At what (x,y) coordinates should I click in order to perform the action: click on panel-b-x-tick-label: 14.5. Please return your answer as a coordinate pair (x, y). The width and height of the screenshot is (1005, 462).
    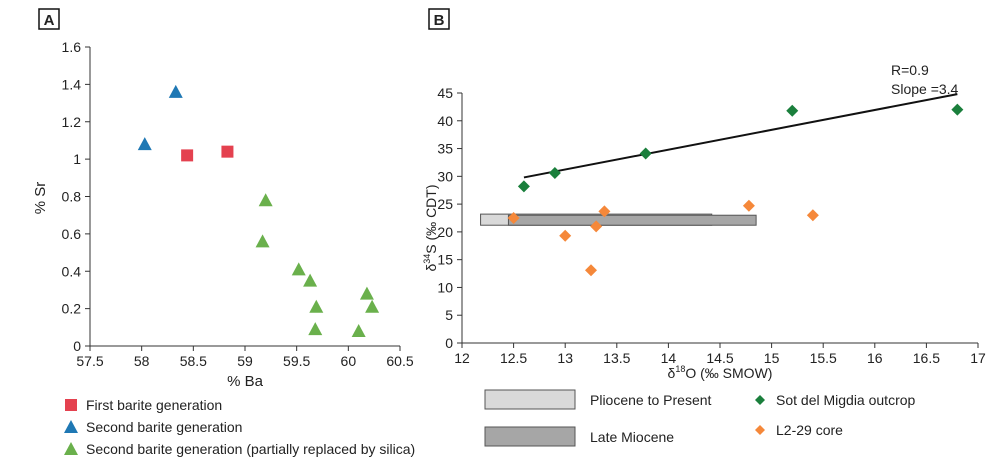
    Looking at the image, I should click on (719, 358).